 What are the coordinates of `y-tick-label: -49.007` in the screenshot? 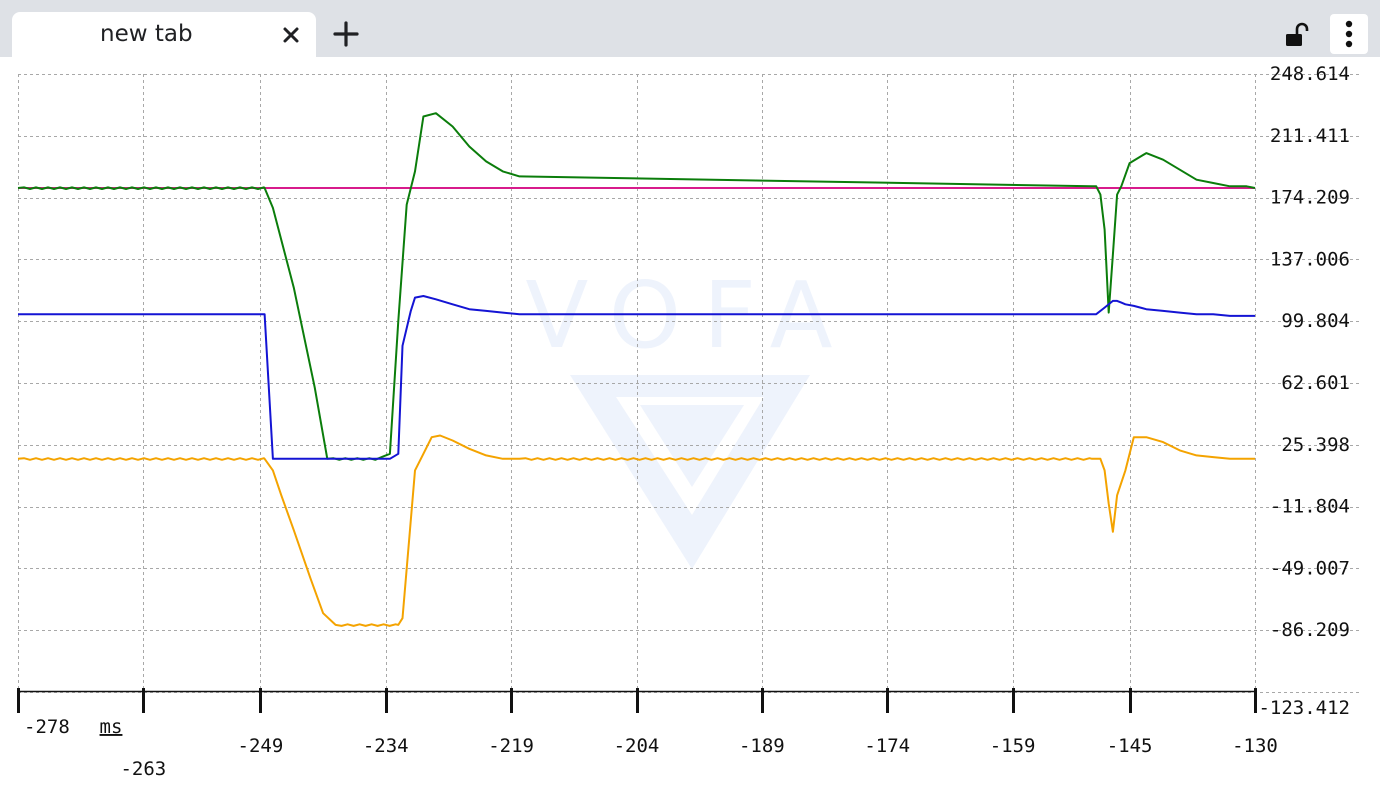 It's located at (1310, 568).